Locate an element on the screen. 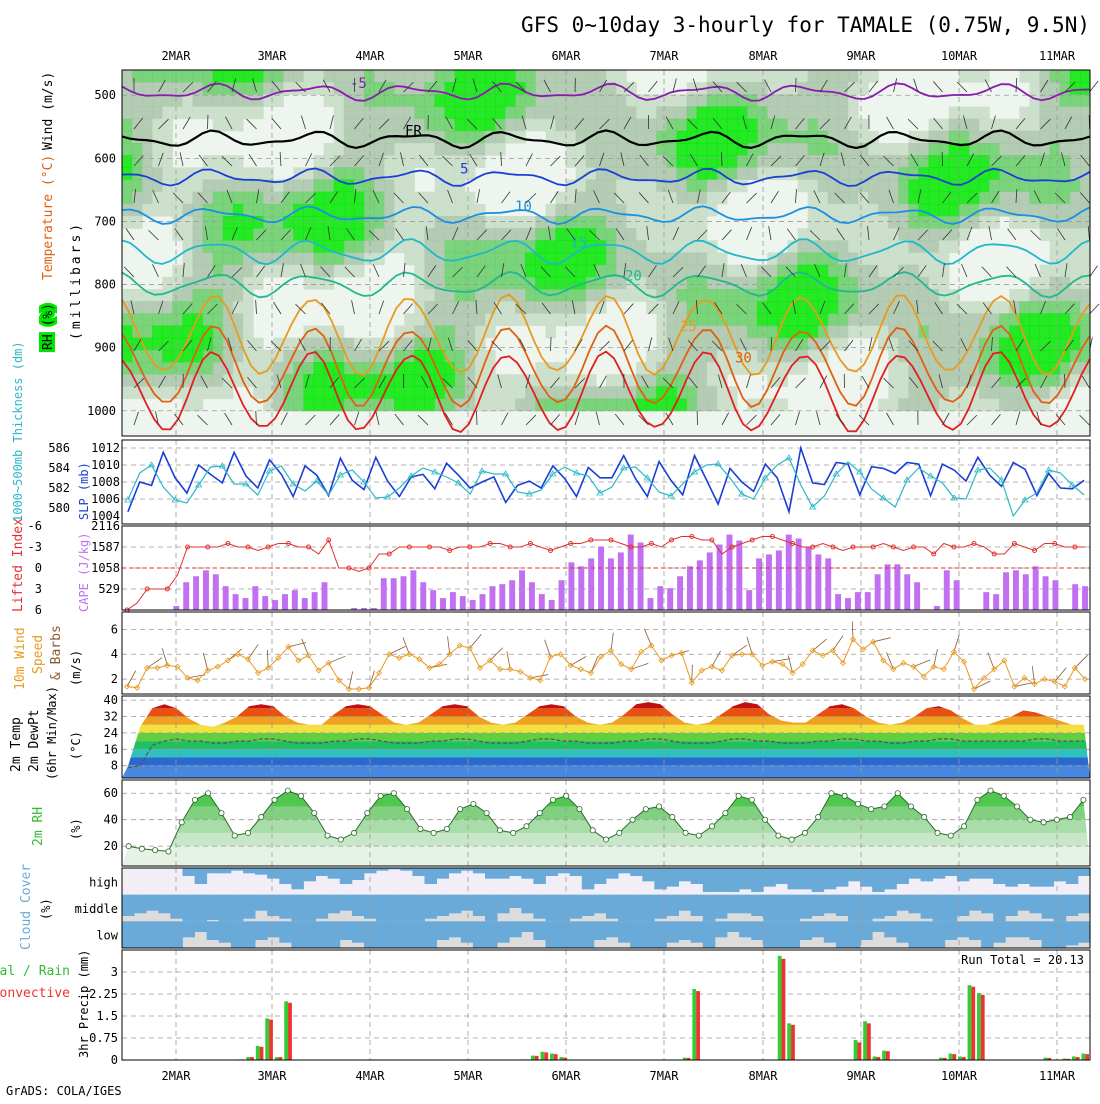  thickness-label: 1000~500mb Thickness (dm) is located at coordinates (18, 431).